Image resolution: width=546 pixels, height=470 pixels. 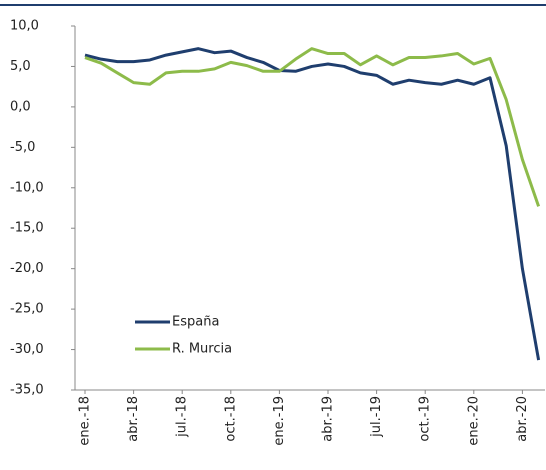 What do you see at coordinates (85, 421) in the screenshot?
I see `x-tick-label: ene.-18` at bounding box center [85, 421].